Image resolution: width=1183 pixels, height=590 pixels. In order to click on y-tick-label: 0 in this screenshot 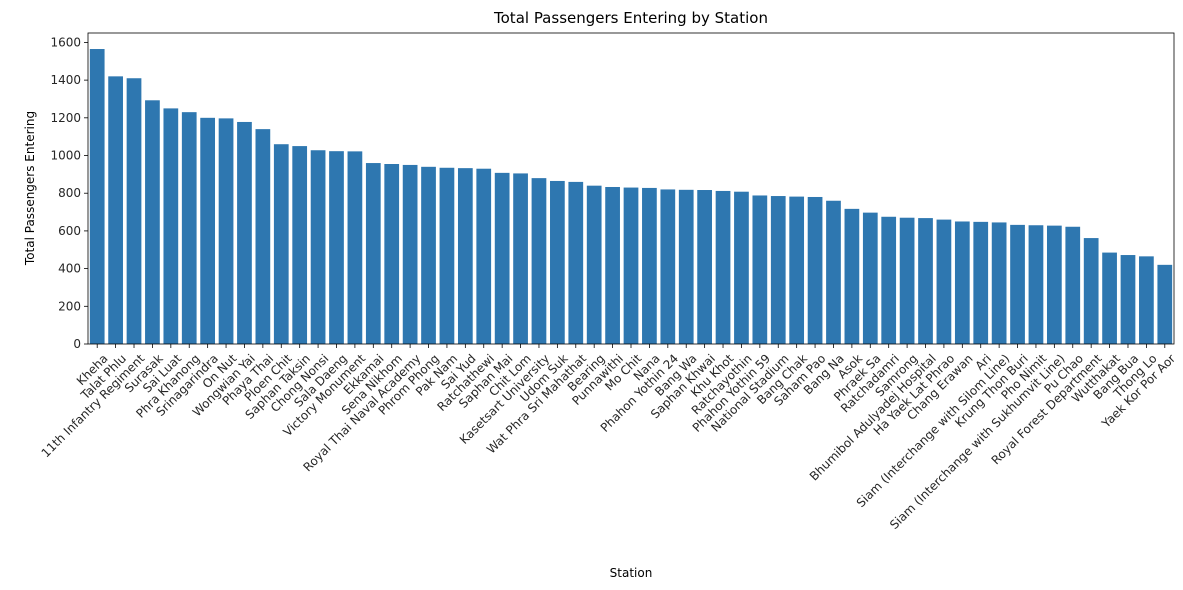, I will do `click(77, 344)`.